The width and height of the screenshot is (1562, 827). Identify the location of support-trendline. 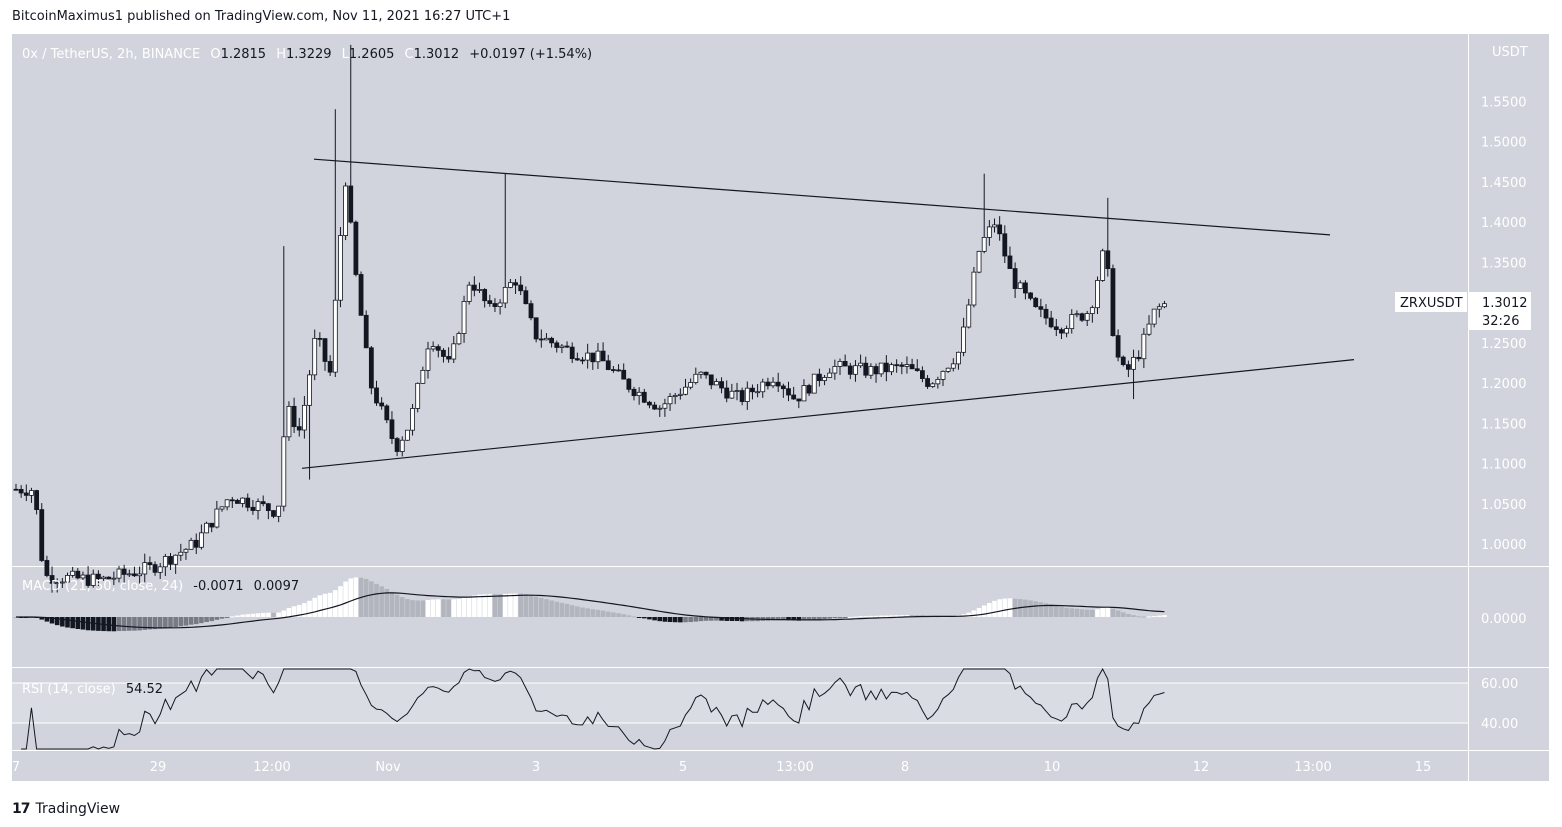
(828, 414).